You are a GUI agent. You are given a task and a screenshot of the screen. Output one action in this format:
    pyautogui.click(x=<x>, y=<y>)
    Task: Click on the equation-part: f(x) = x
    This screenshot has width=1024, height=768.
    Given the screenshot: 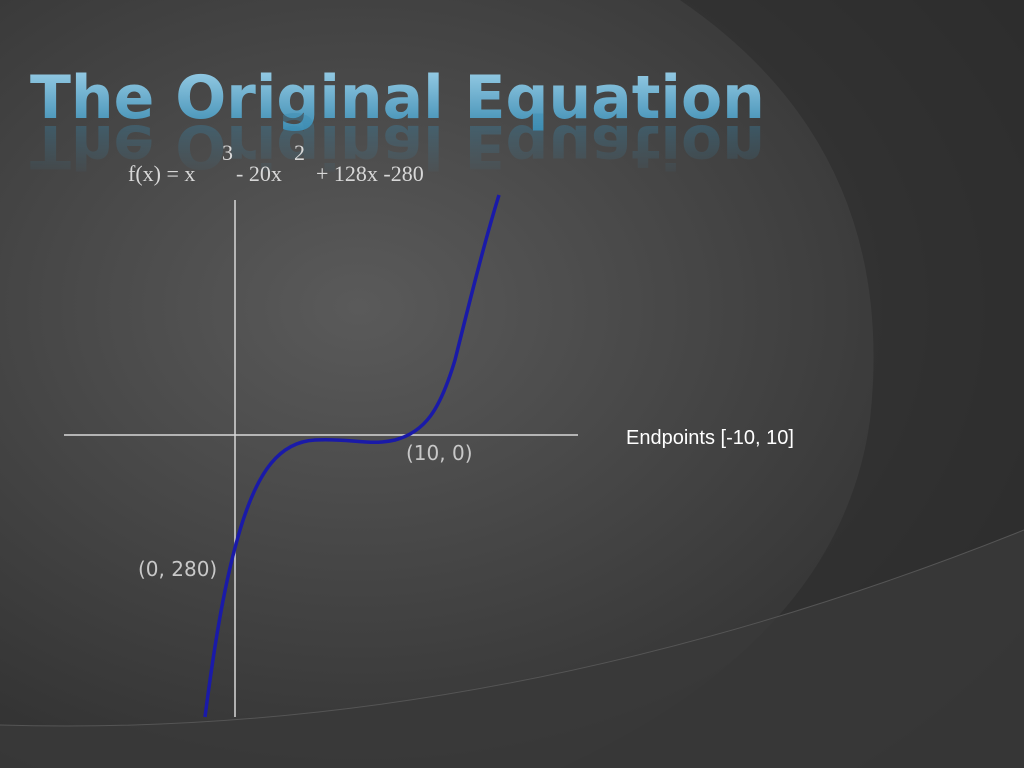 What is the action you would take?
    pyautogui.click(x=161, y=173)
    